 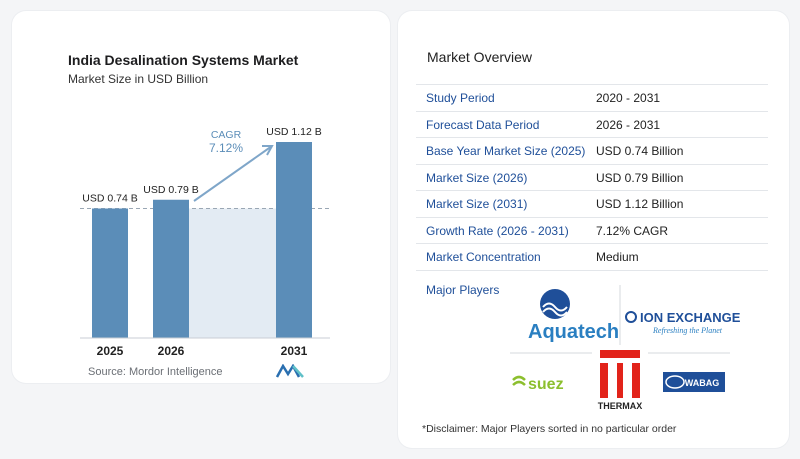 I want to click on x-tick-label: 2026, so click(x=171, y=351).